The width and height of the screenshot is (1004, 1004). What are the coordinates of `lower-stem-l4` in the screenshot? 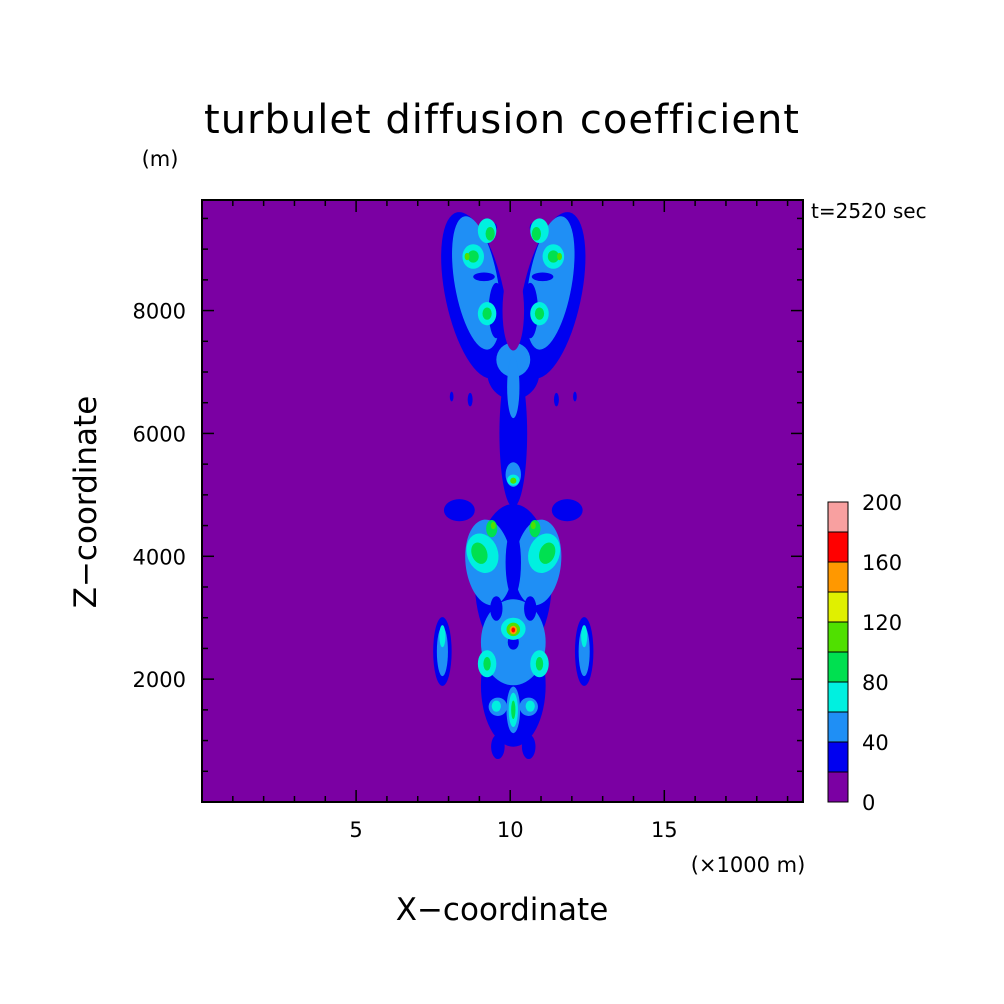 It's located at (513, 710).